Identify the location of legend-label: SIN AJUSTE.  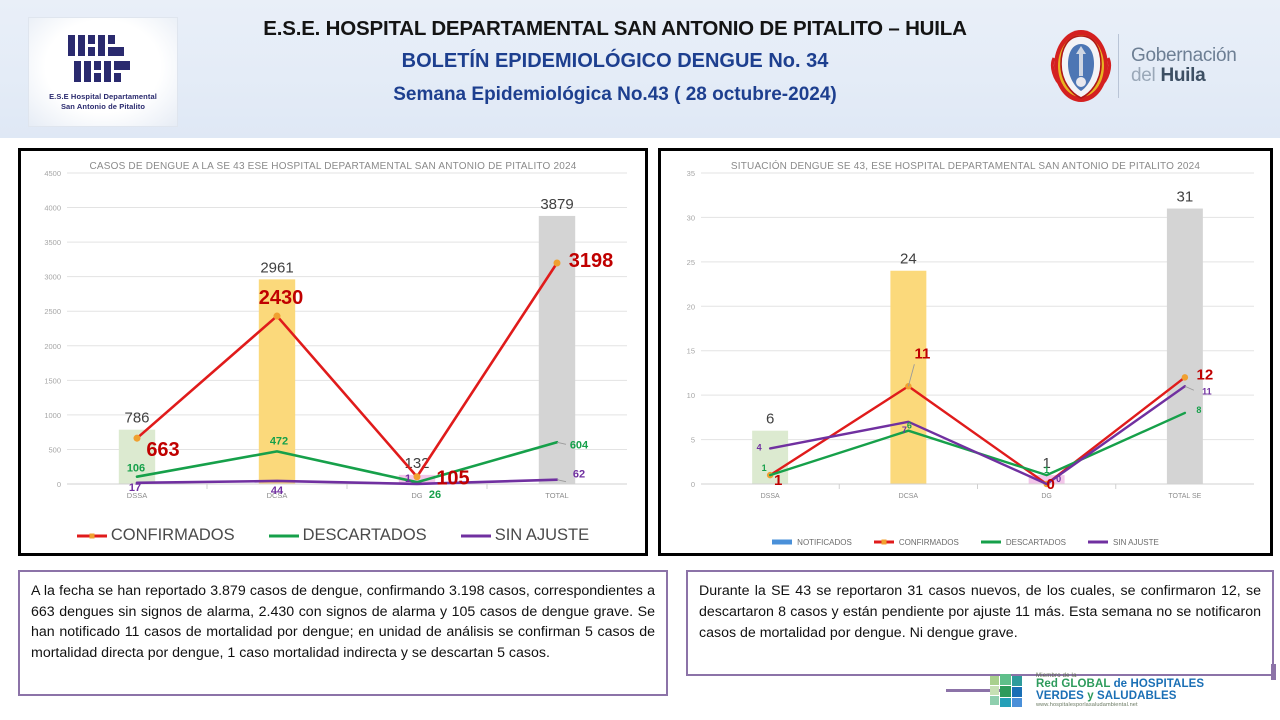
(1136, 542).